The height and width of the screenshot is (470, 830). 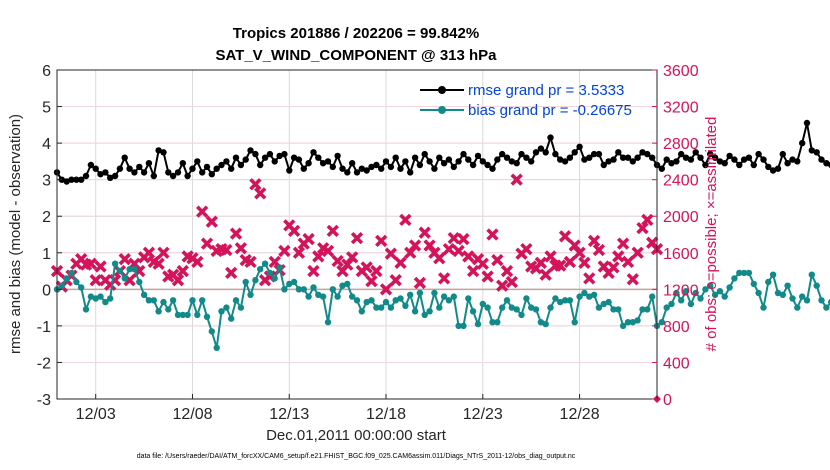 I want to click on y2-tick-label: 1200, so click(x=681, y=290).